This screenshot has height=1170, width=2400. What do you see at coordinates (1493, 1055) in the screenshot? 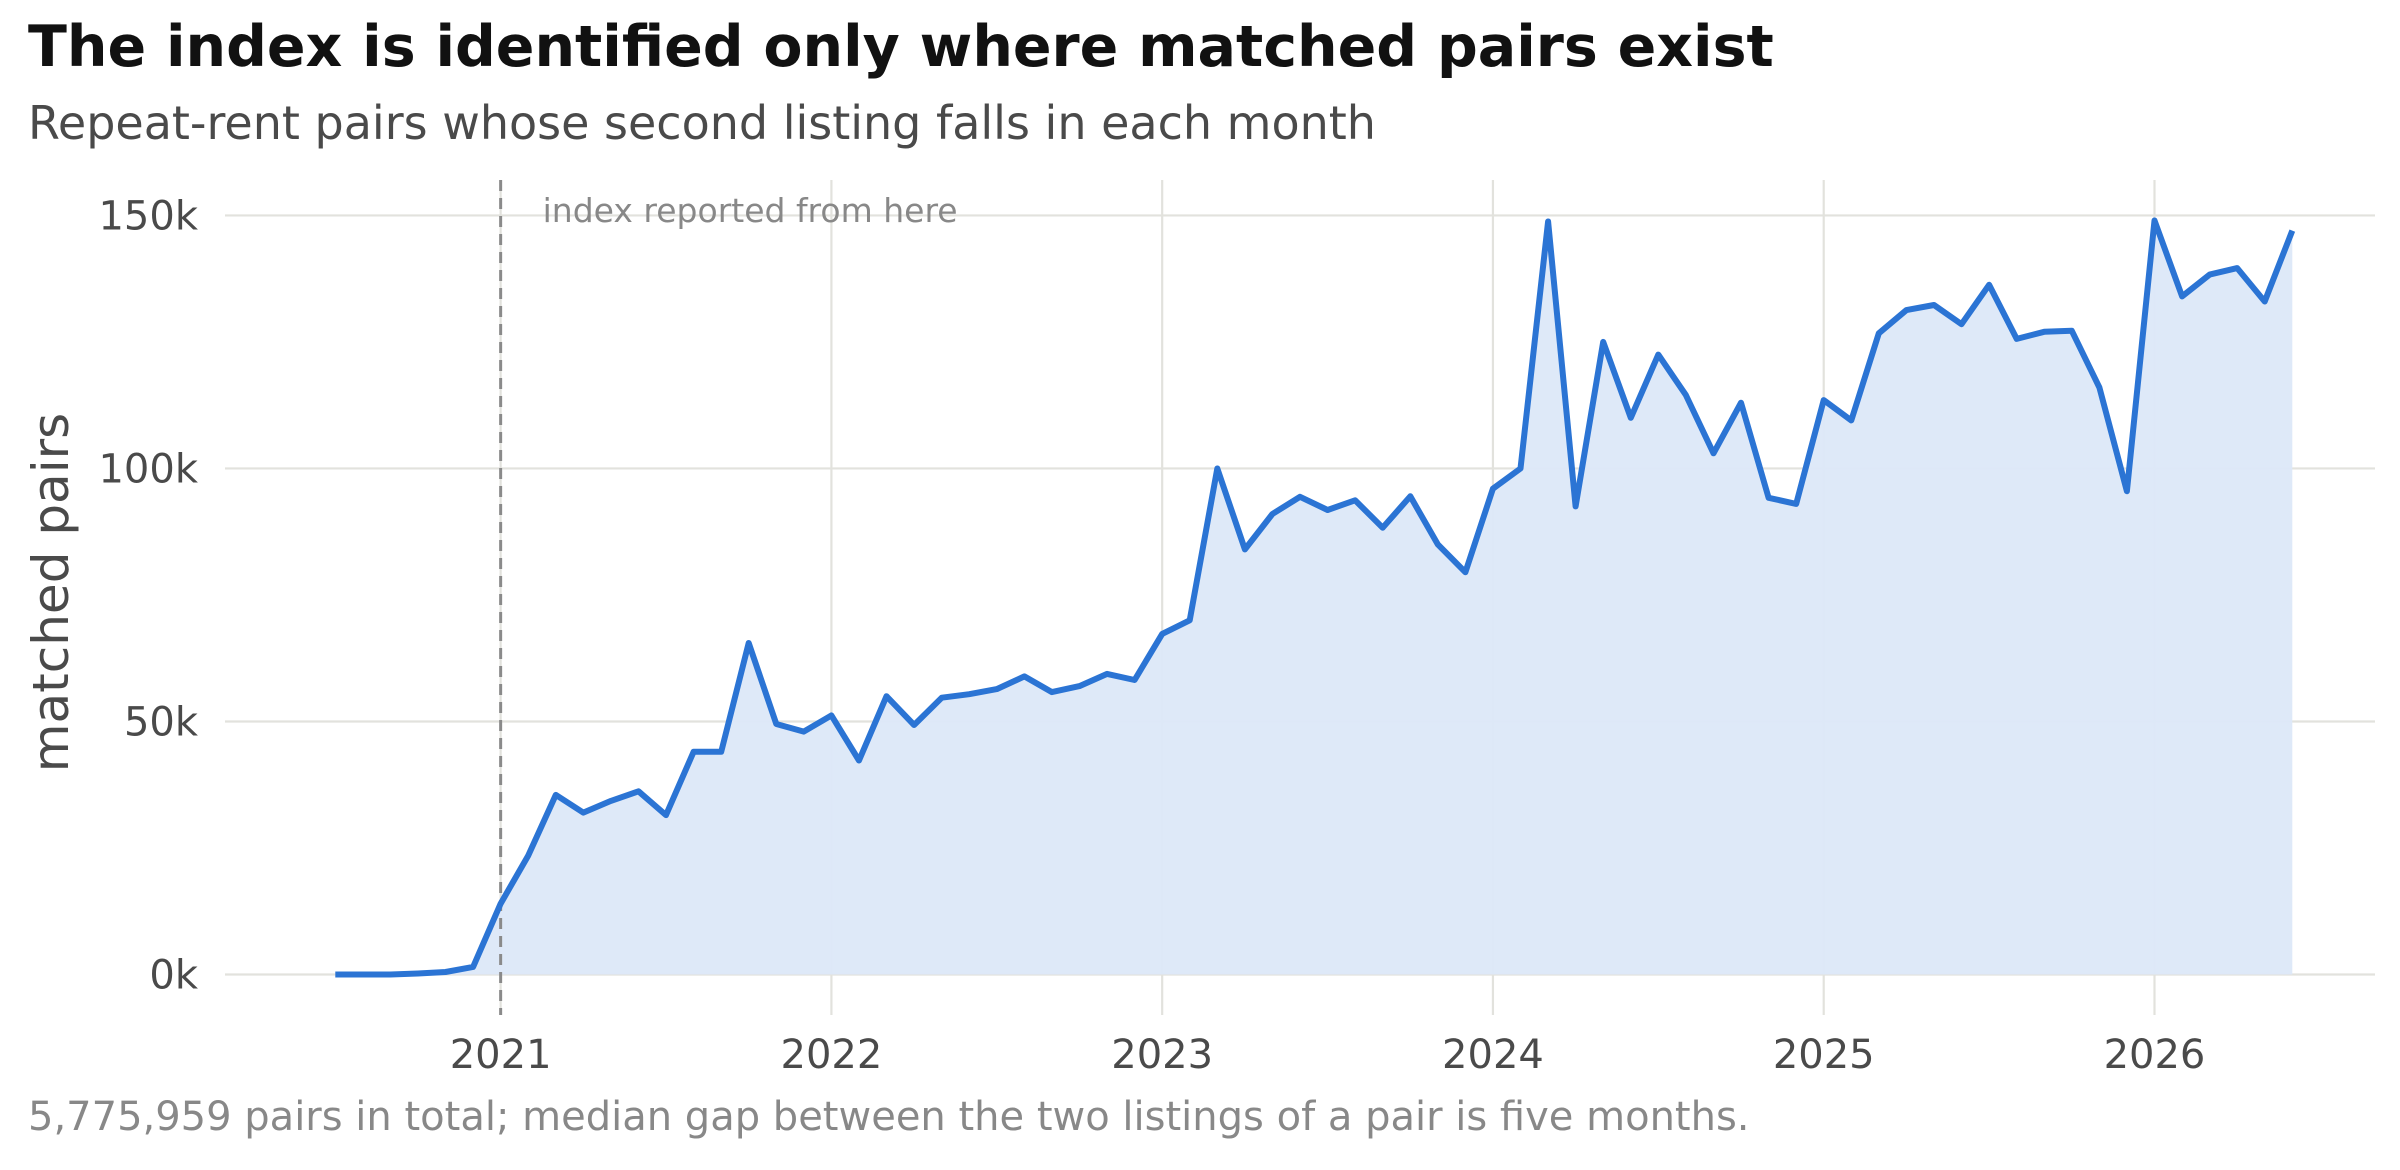
I see `x-tick-label-3: 2024` at bounding box center [1493, 1055].